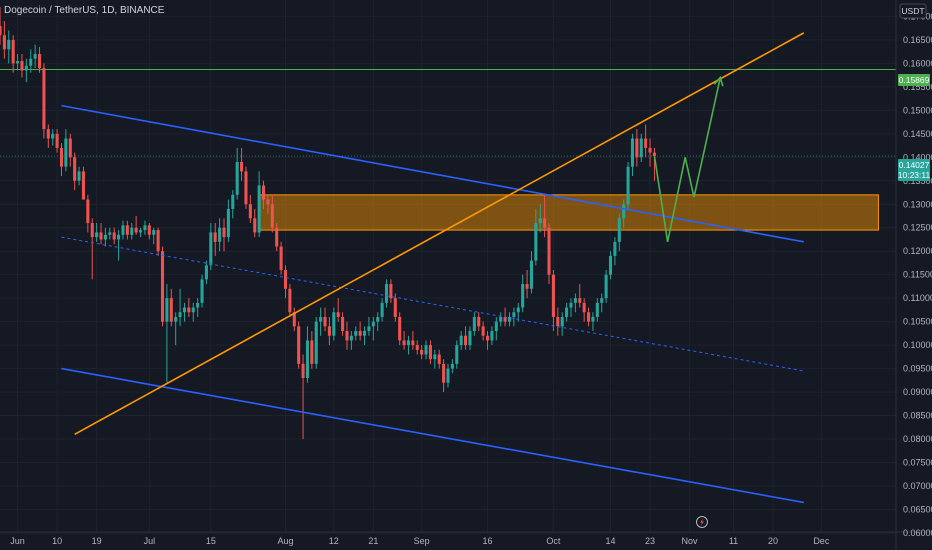 Image resolution: width=932 pixels, height=550 pixels. What do you see at coordinates (917, 298) in the screenshot?
I see `price-tick-label: 0.11000` at bounding box center [917, 298].